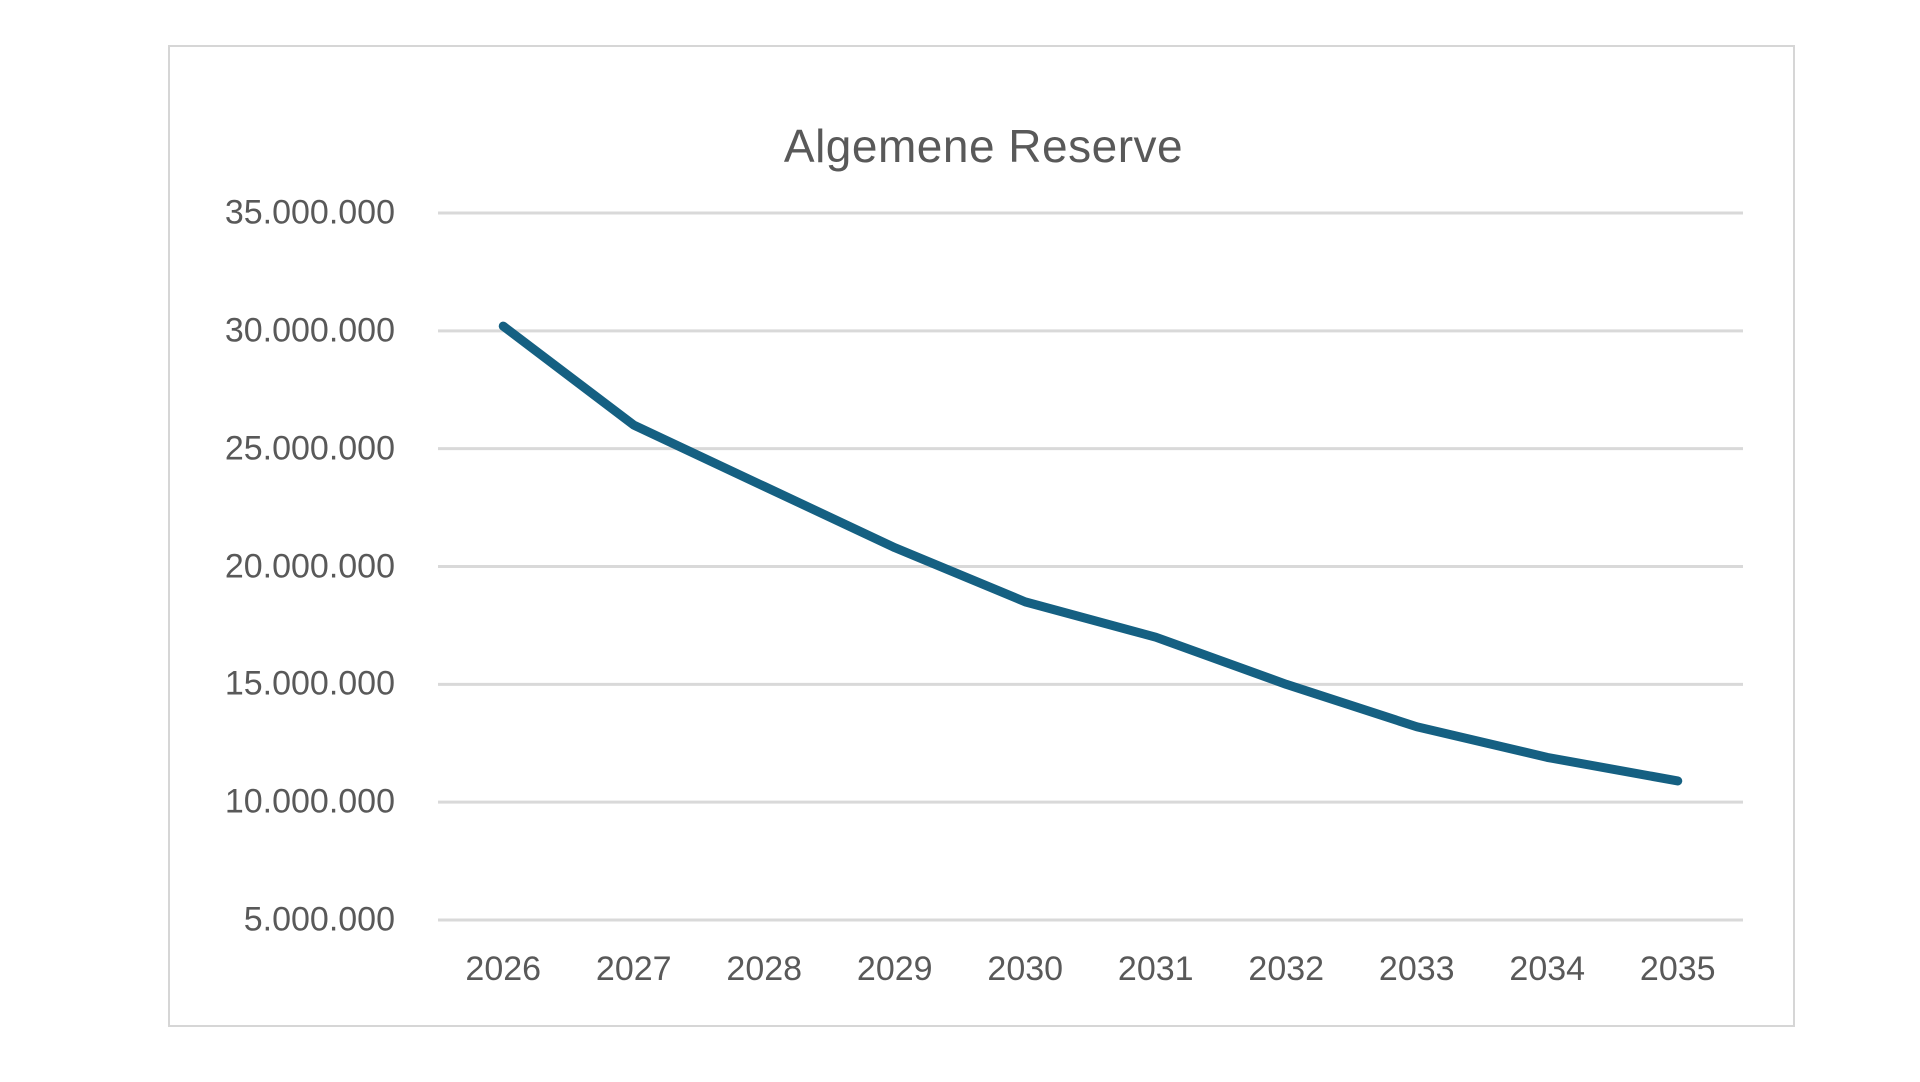  Describe the element at coordinates (1155, 969) in the screenshot. I see `x-axis-tick-label: 2031` at that location.